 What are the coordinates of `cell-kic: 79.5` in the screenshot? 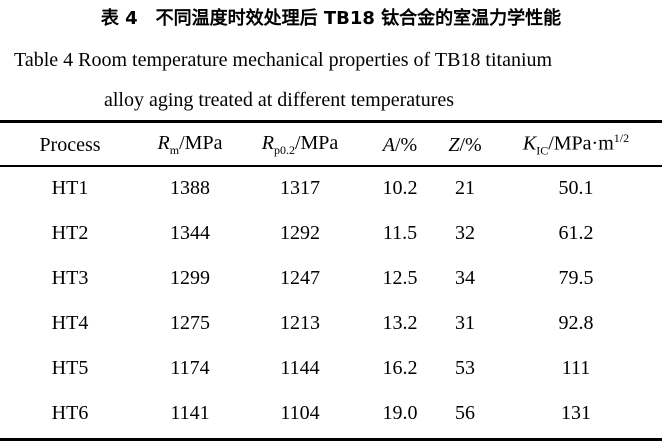 It's located at (576, 278).